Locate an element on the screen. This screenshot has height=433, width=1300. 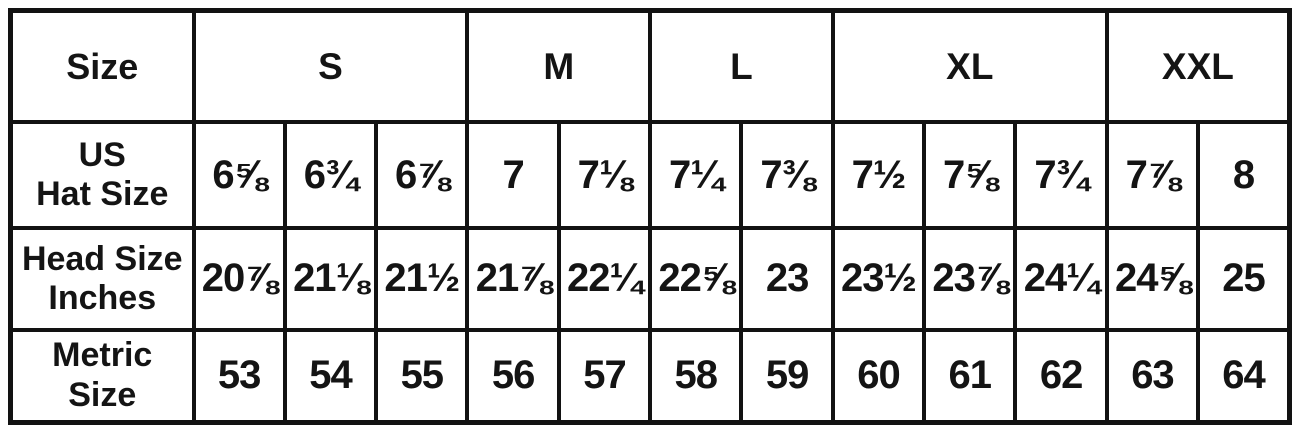
metric-size-cell: 53 is located at coordinates (239, 376).